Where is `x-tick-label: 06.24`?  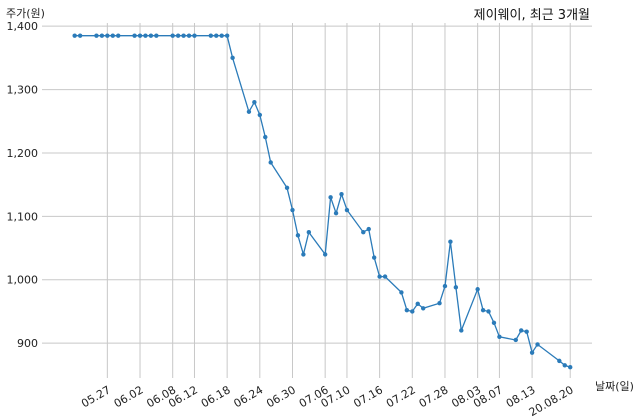
x-tick-label: 06.24 is located at coordinates (249, 396).